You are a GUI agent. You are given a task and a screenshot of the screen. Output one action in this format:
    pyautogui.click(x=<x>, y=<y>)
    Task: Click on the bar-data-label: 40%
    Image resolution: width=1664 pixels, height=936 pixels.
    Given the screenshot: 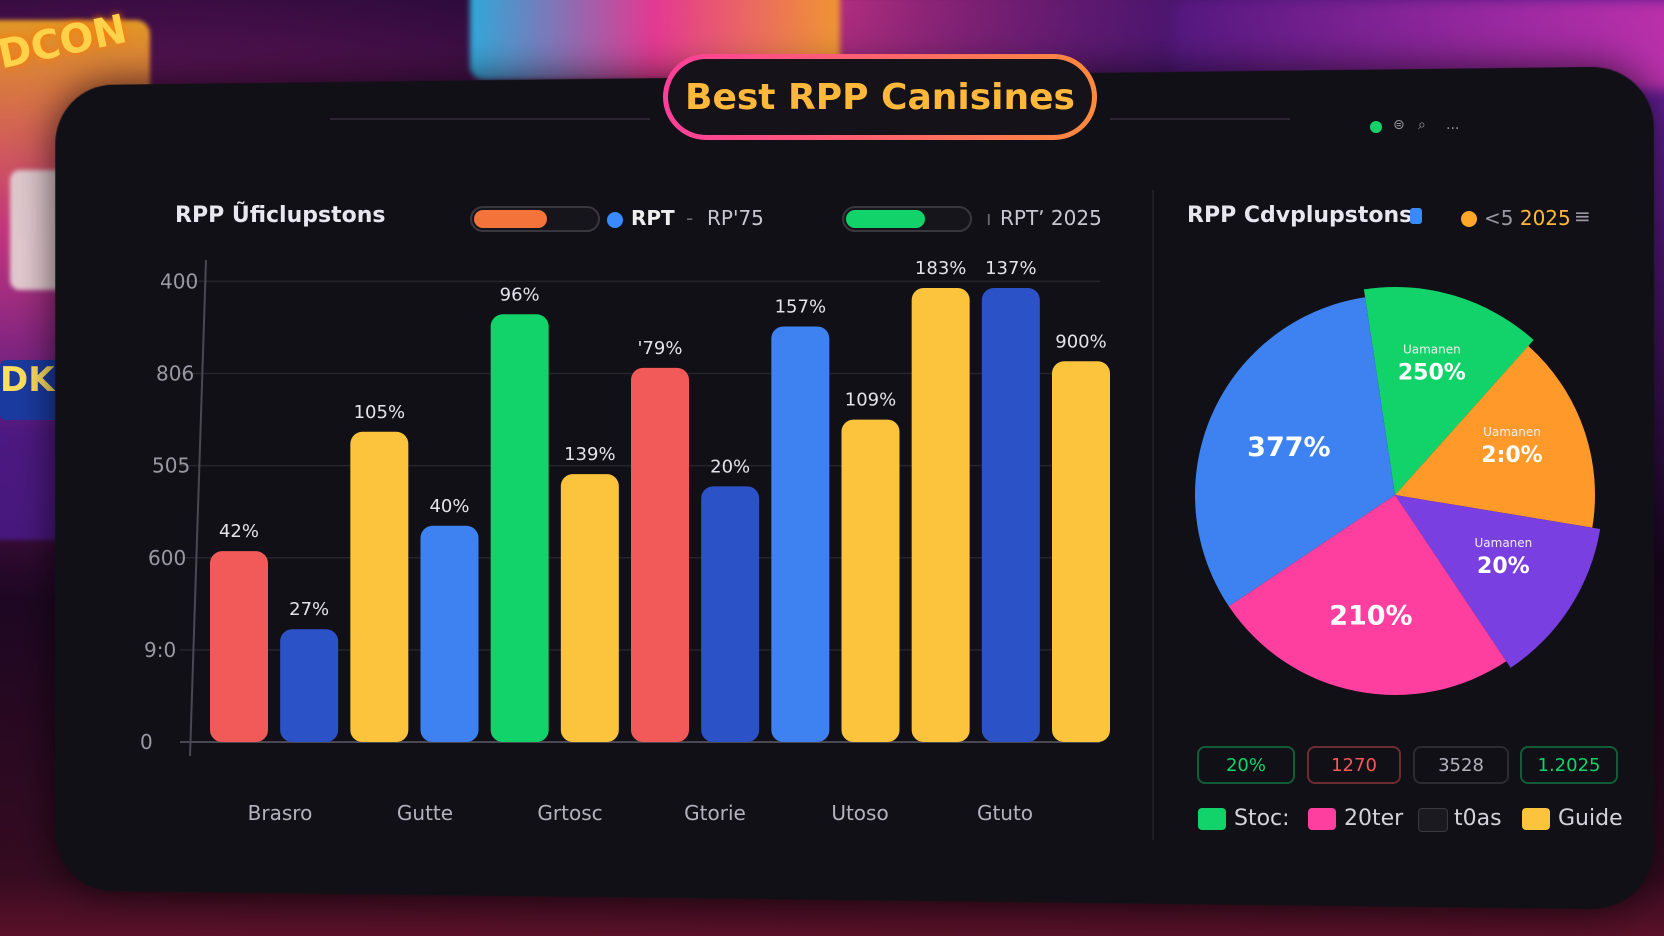 What is the action you would take?
    pyautogui.click(x=449, y=506)
    